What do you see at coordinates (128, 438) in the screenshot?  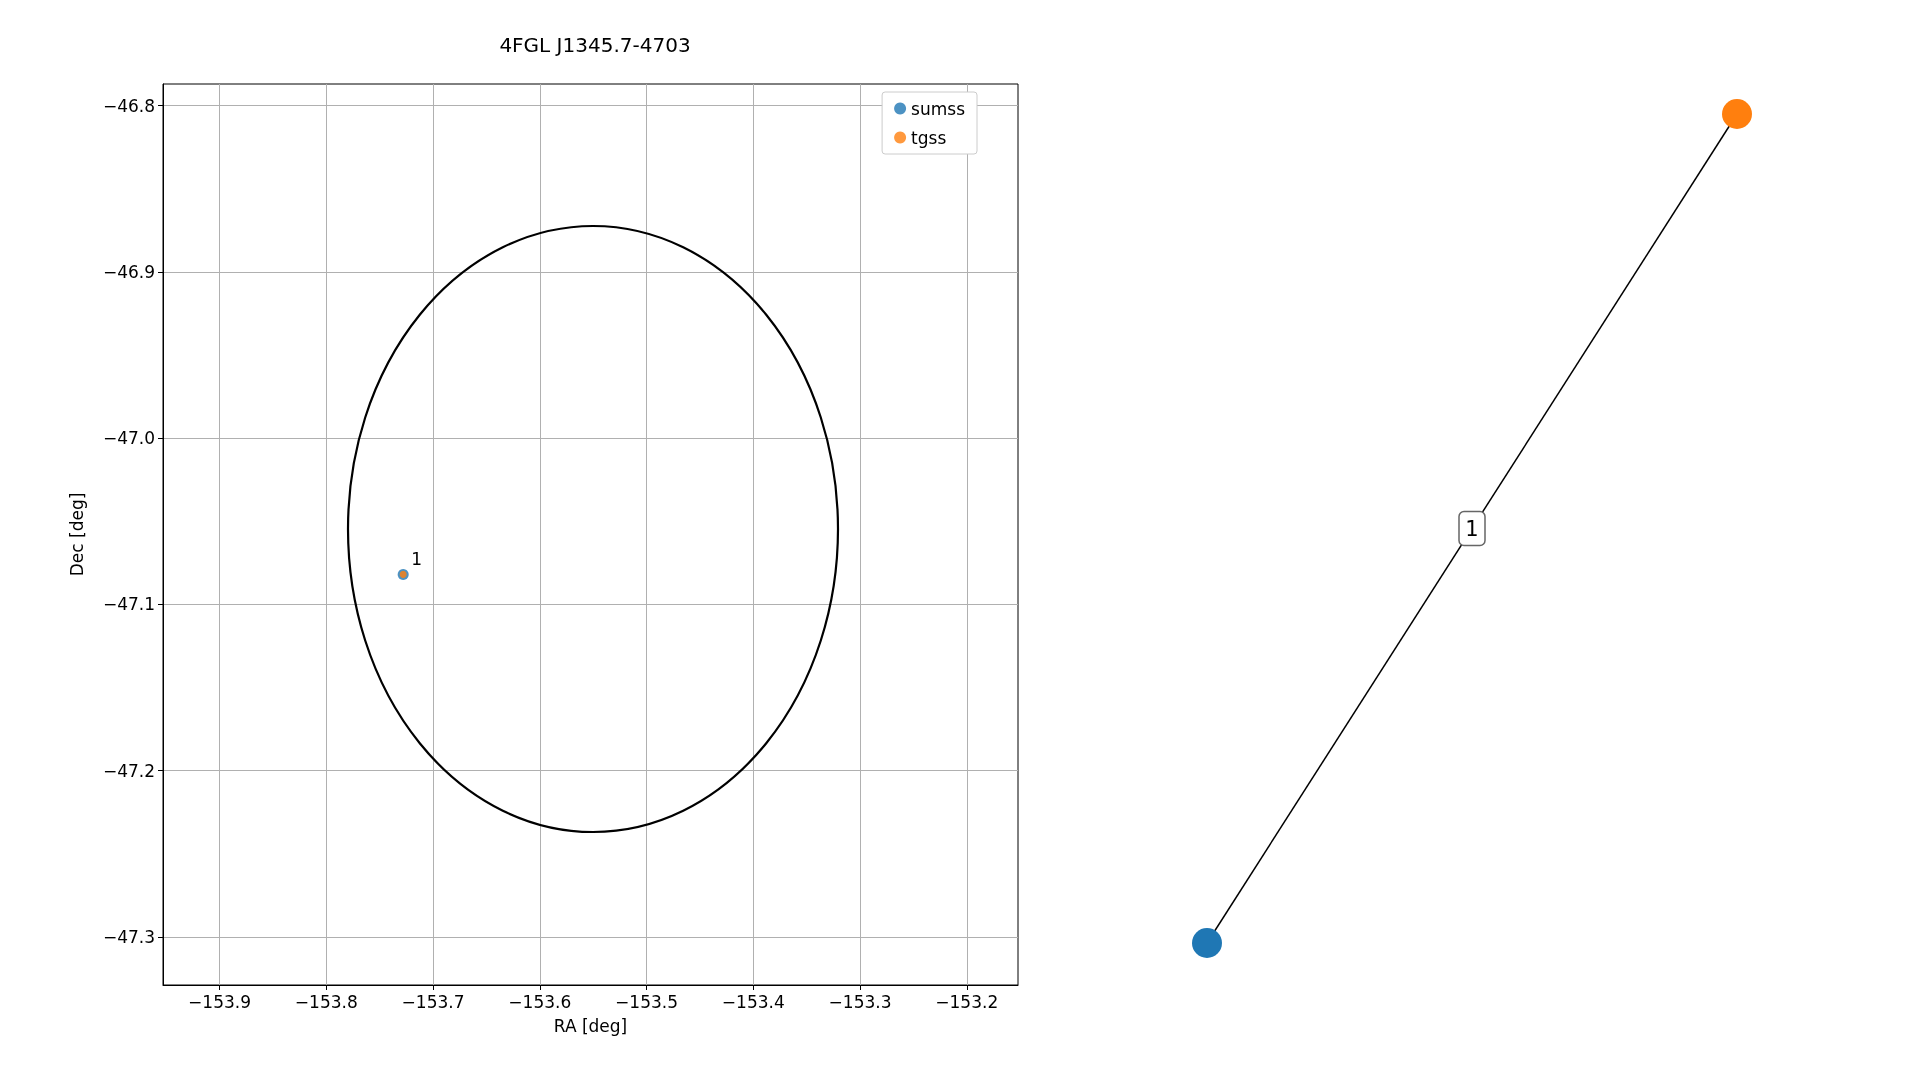 I see `y-tick-label: −47.0` at bounding box center [128, 438].